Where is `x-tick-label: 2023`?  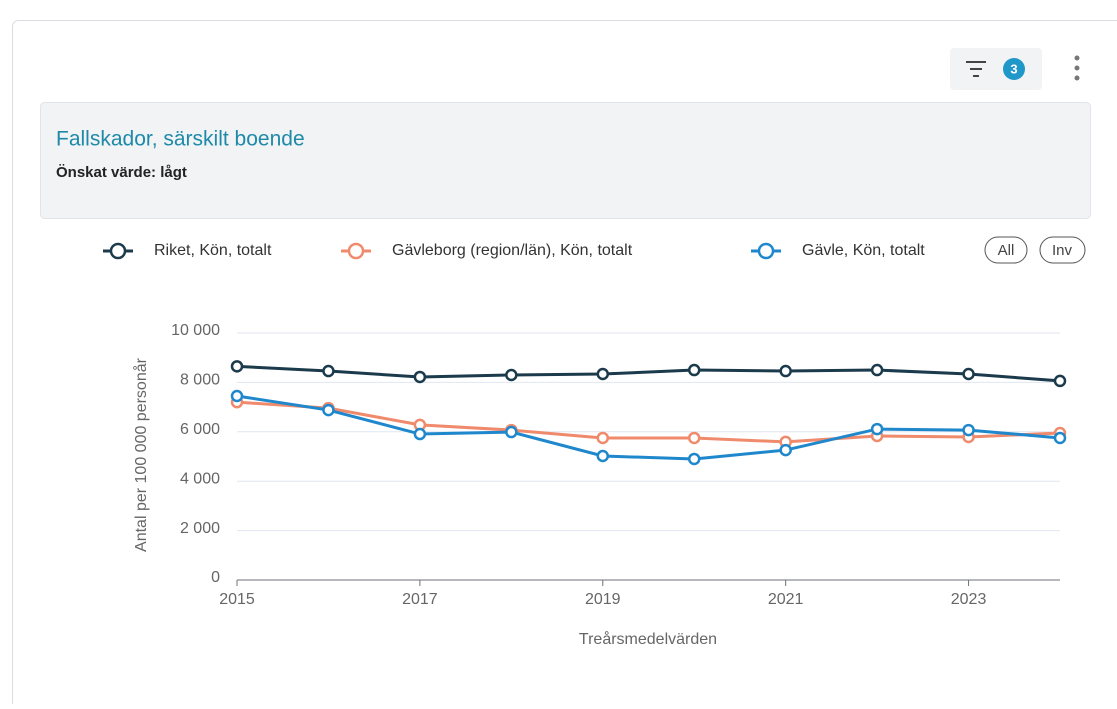
x-tick-label: 2023 is located at coordinates (969, 599).